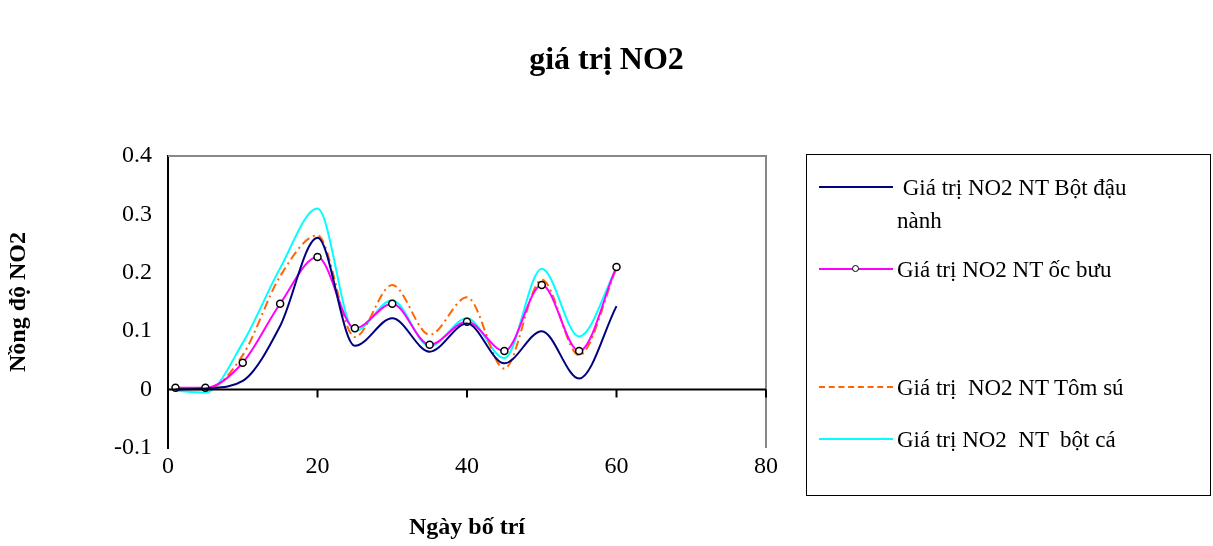 This screenshot has height=546, width=1213. I want to click on x-tick-label: 20, so click(317, 464).